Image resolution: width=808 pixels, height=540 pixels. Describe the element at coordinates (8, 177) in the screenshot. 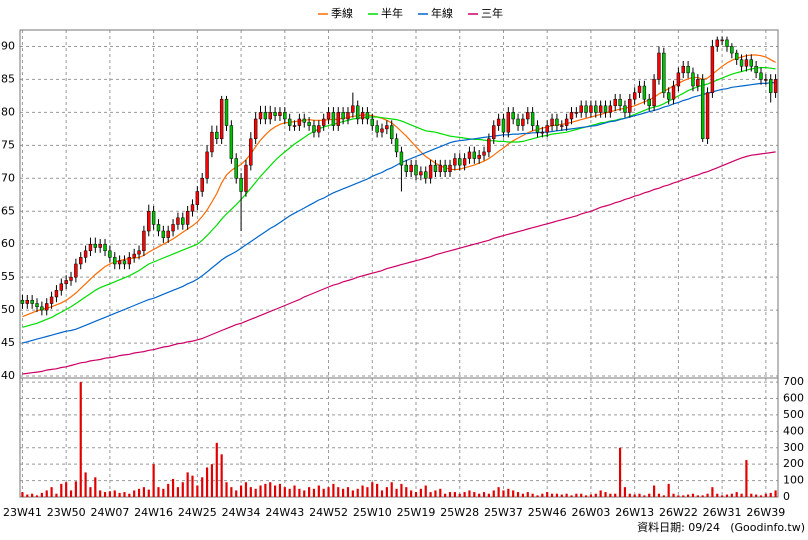

I see `y-tick-label: 70` at that location.